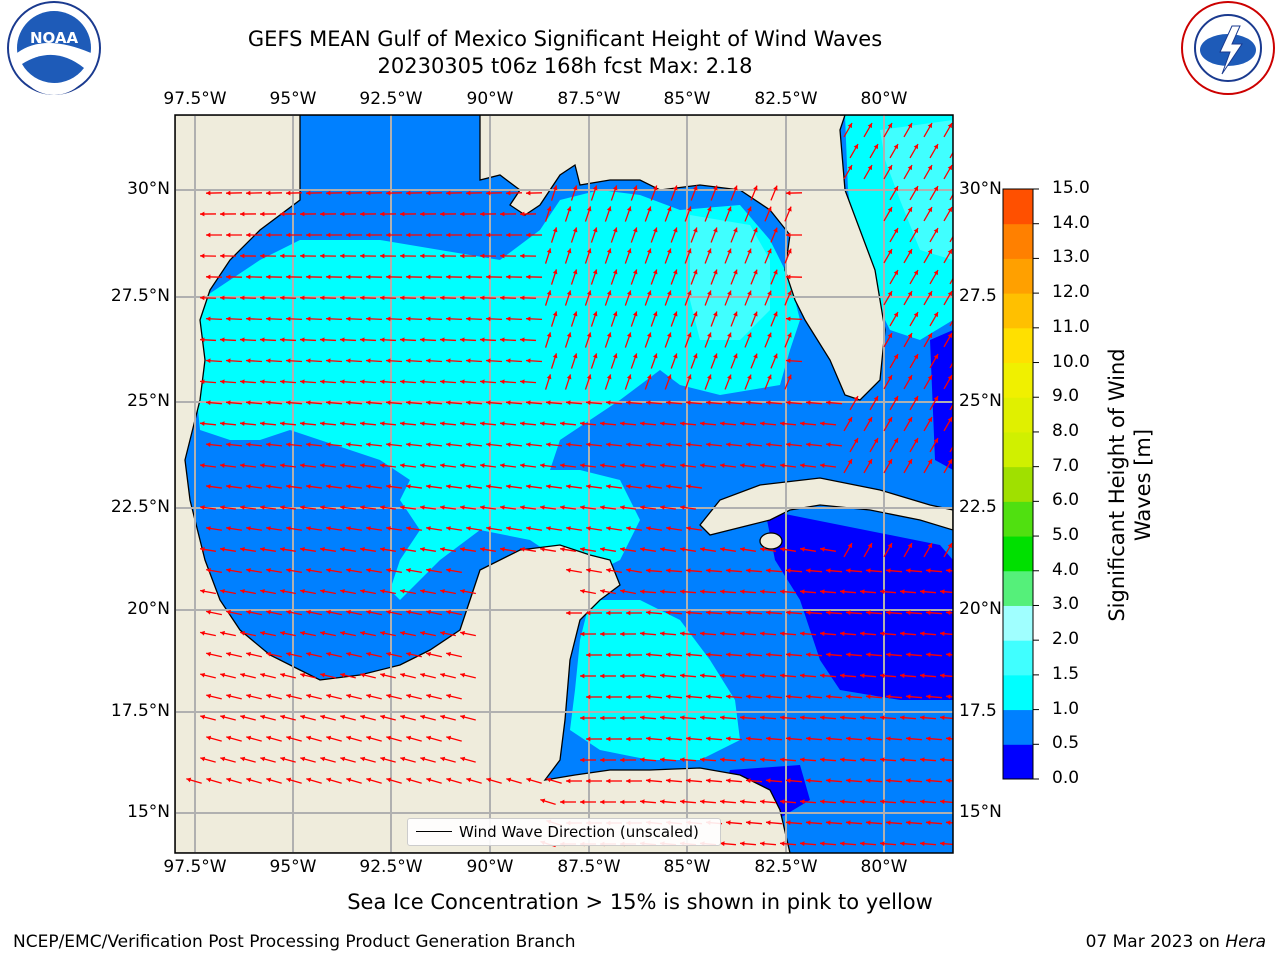  Describe the element at coordinates (884, 867) in the screenshot. I see `lon-label-bottom: 80°W` at that location.